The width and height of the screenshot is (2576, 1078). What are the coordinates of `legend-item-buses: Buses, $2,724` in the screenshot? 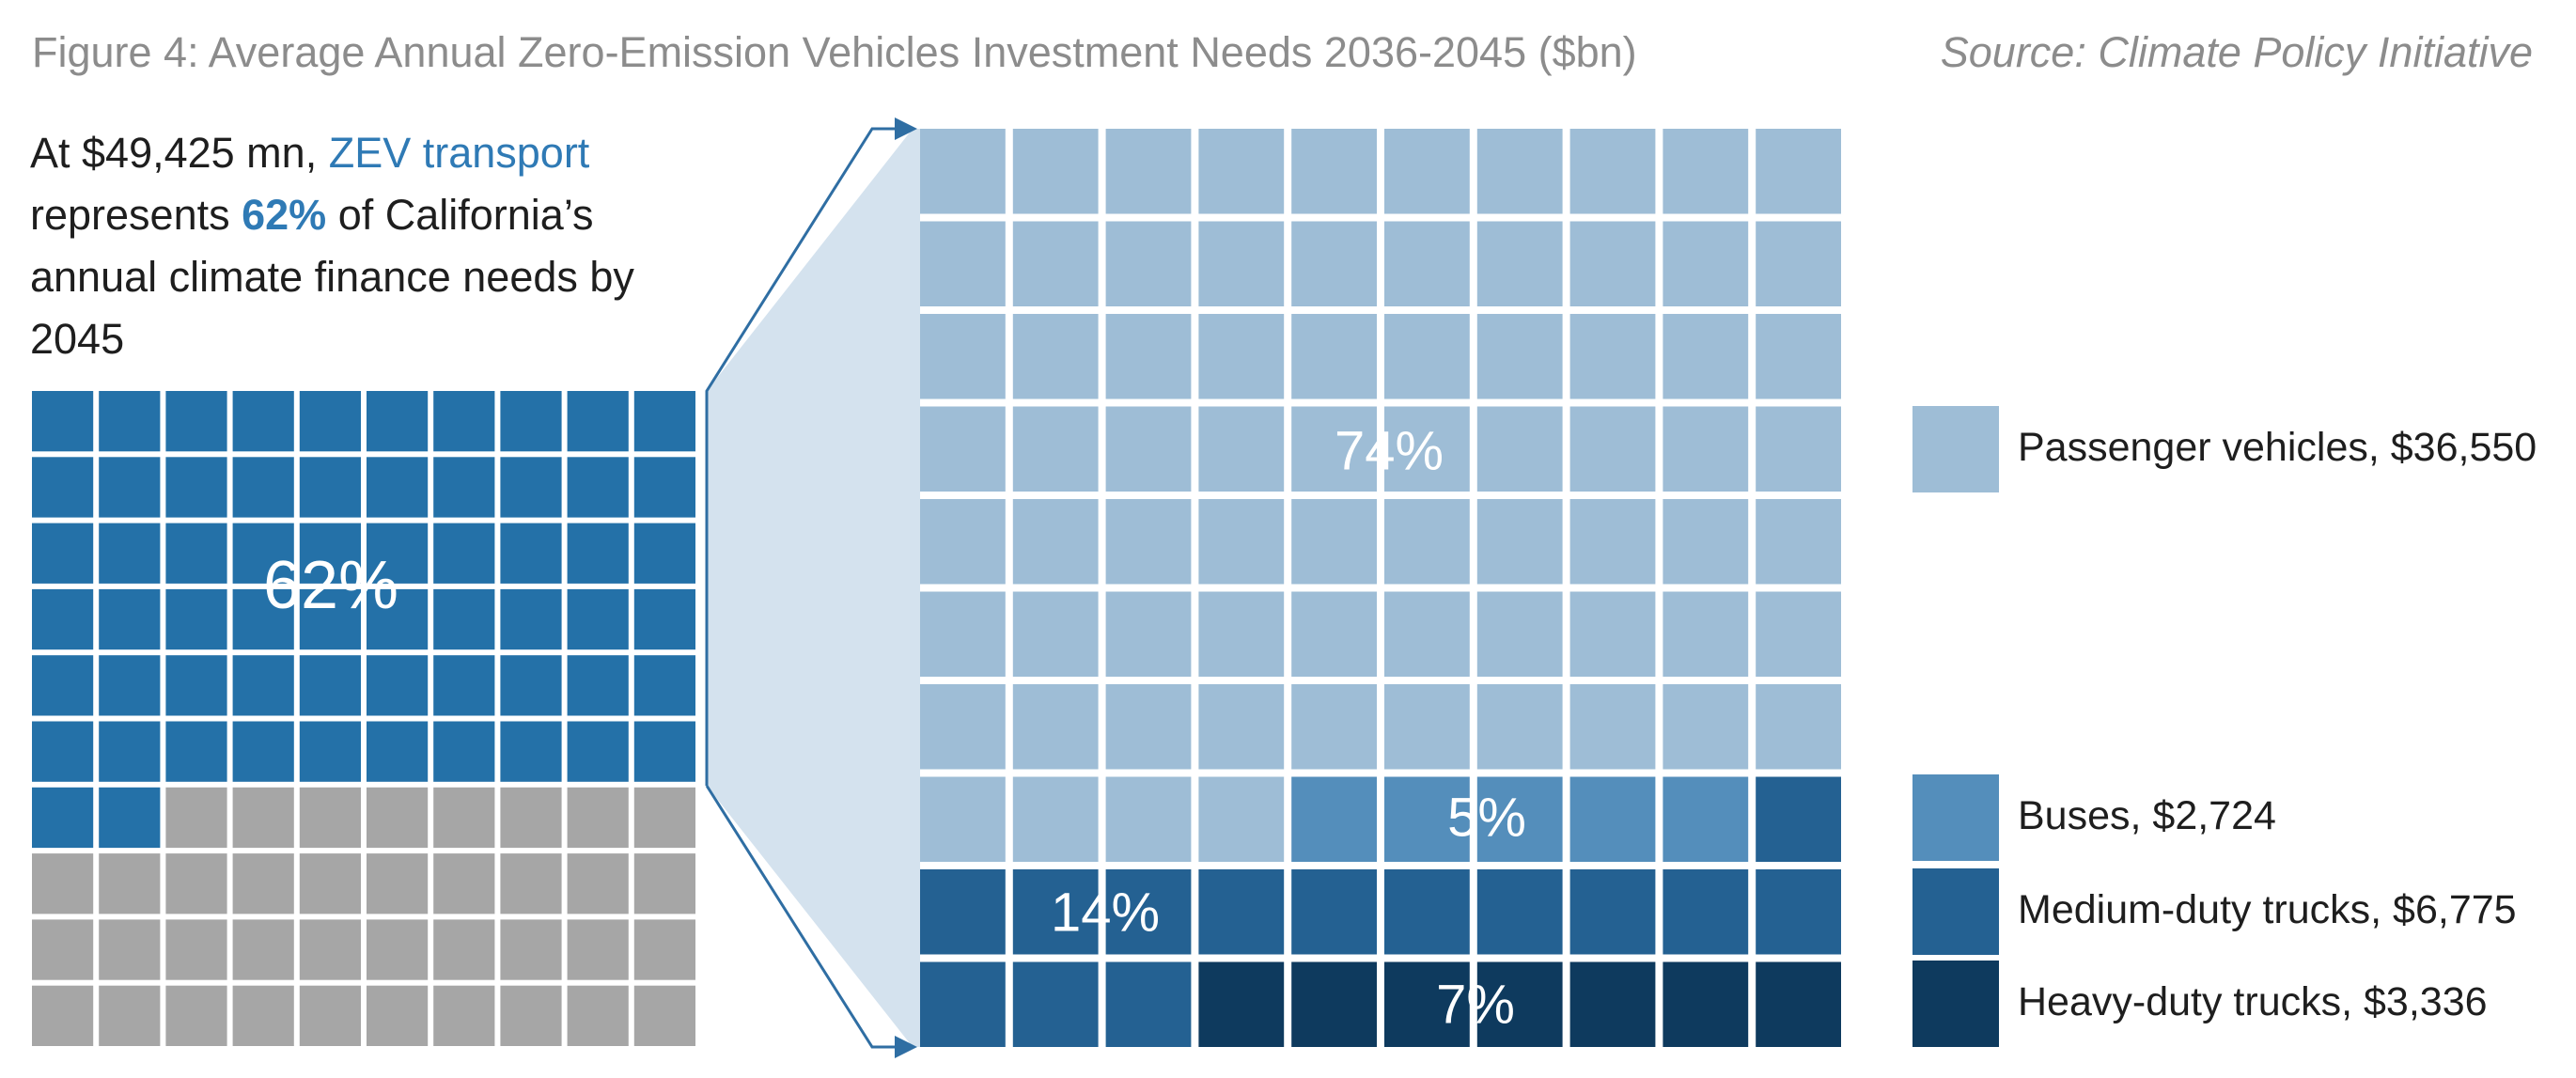 It's located at (2241, 818).